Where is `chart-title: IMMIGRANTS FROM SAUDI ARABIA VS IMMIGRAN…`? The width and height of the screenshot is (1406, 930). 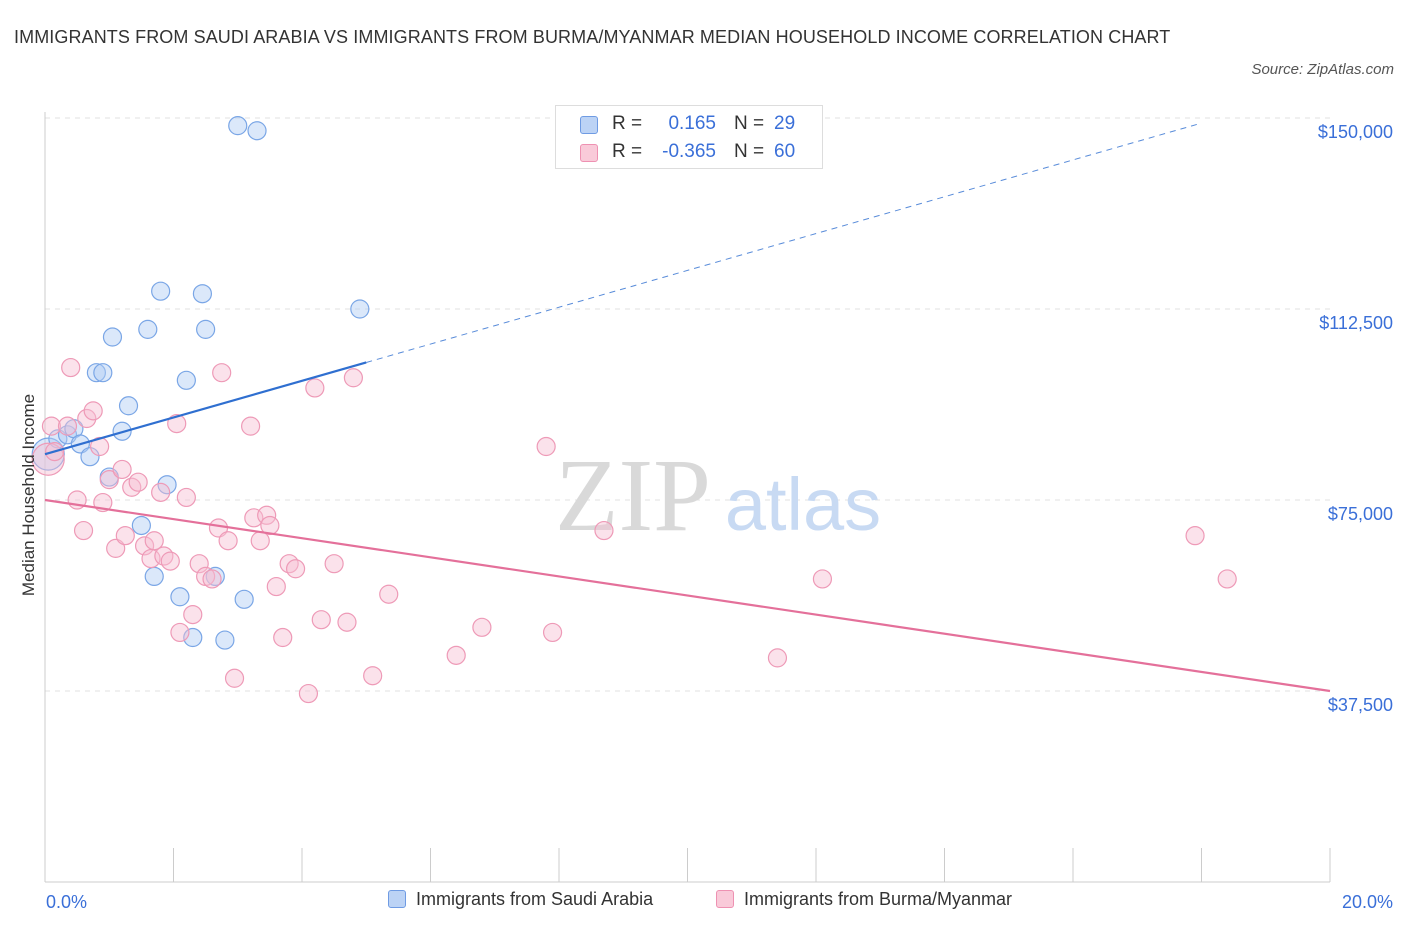
chart-title: IMMIGRANTS FROM SAUDI ARABIA VS IMMIGRAN… is located at coordinates (592, 37).